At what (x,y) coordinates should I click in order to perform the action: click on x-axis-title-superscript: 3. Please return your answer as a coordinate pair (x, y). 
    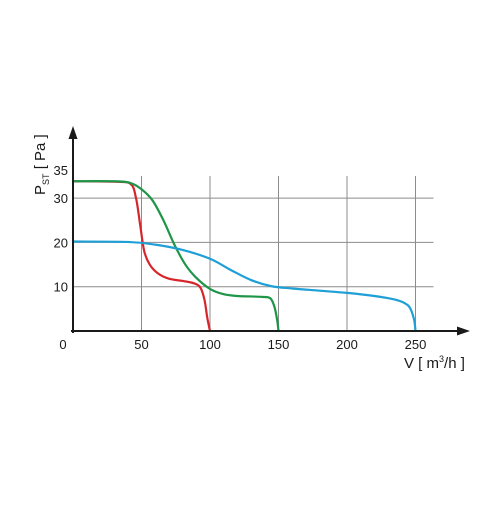
    Looking at the image, I should click on (441, 359).